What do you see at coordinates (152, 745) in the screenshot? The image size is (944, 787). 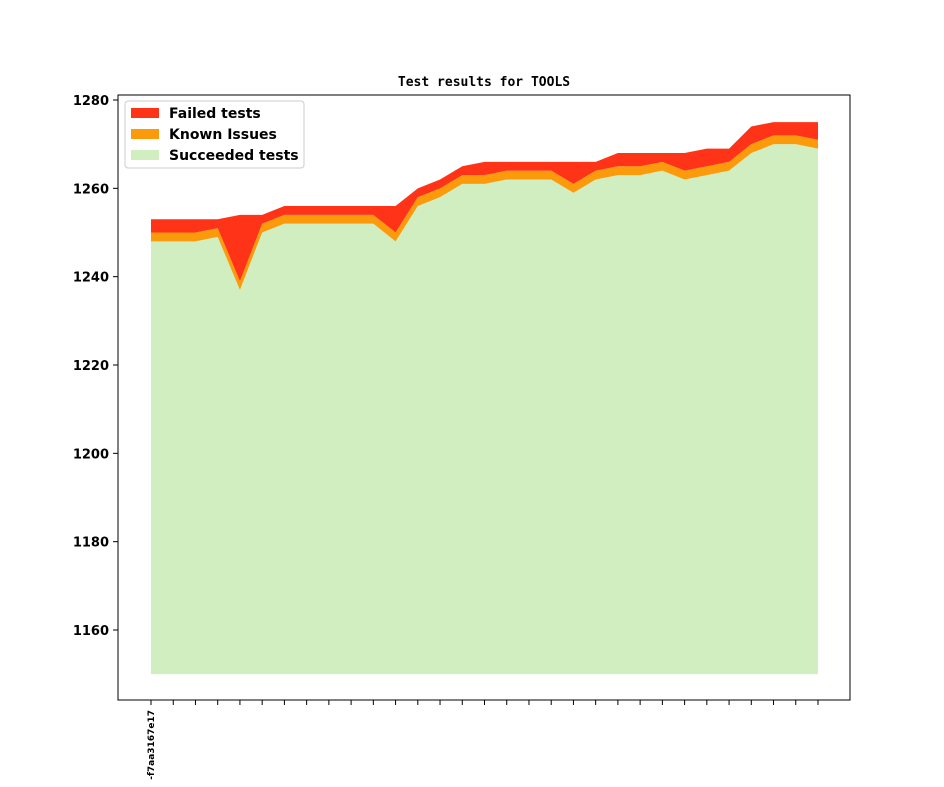 I see `x-tick-label-0: -f7aa3167e17` at bounding box center [152, 745].